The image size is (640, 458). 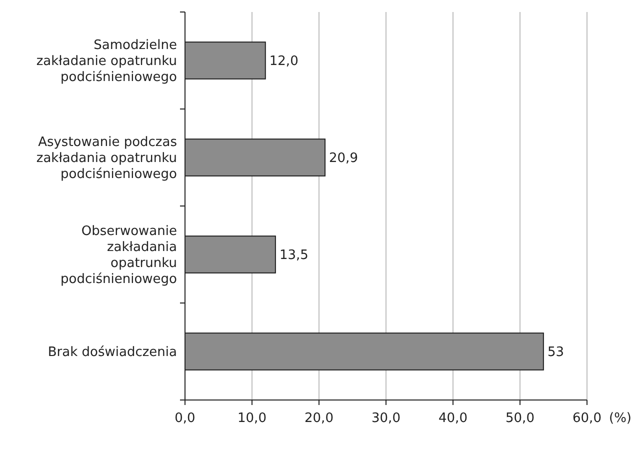 What do you see at coordinates (386, 418) in the screenshot?
I see `x-tick-label: 30,0` at bounding box center [386, 418].